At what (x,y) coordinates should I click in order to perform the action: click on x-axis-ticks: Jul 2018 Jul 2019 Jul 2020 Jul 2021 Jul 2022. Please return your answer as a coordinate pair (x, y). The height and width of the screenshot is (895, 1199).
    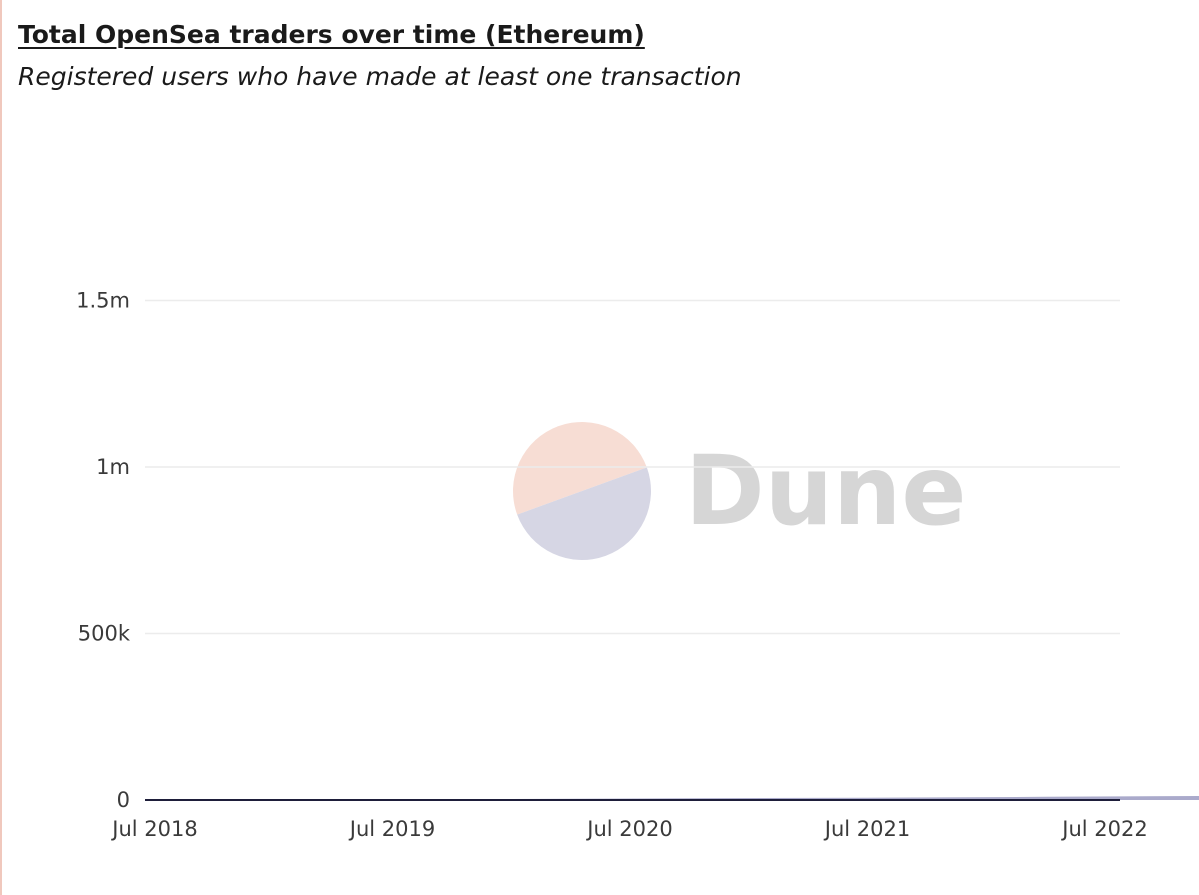
    Looking at the image, I should click on (628, 829).